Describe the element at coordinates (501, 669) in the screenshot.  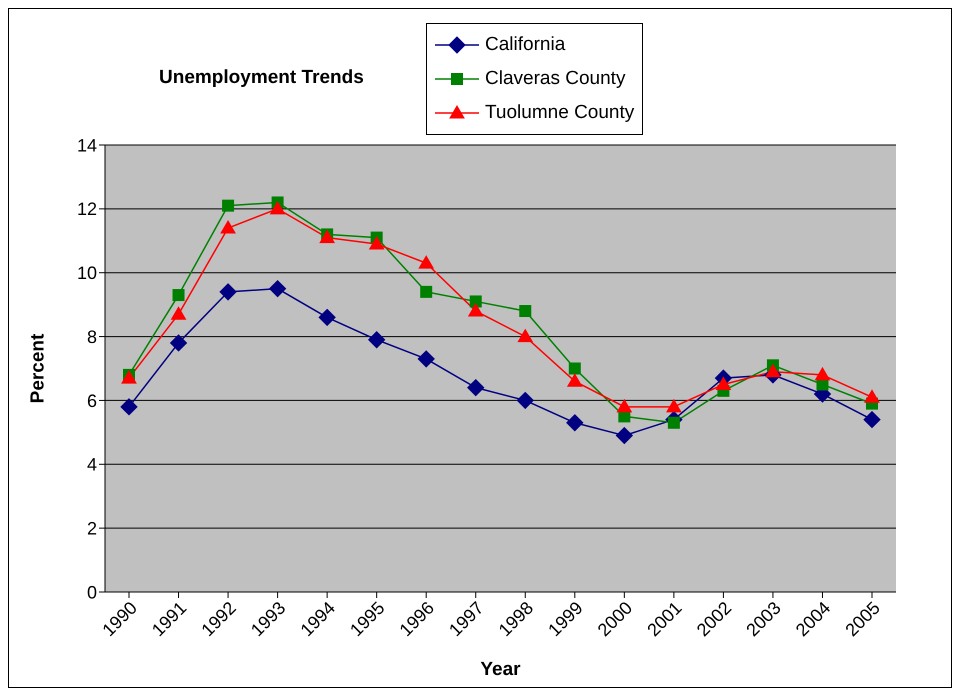
I see `x-axis-title: Year` at that location.